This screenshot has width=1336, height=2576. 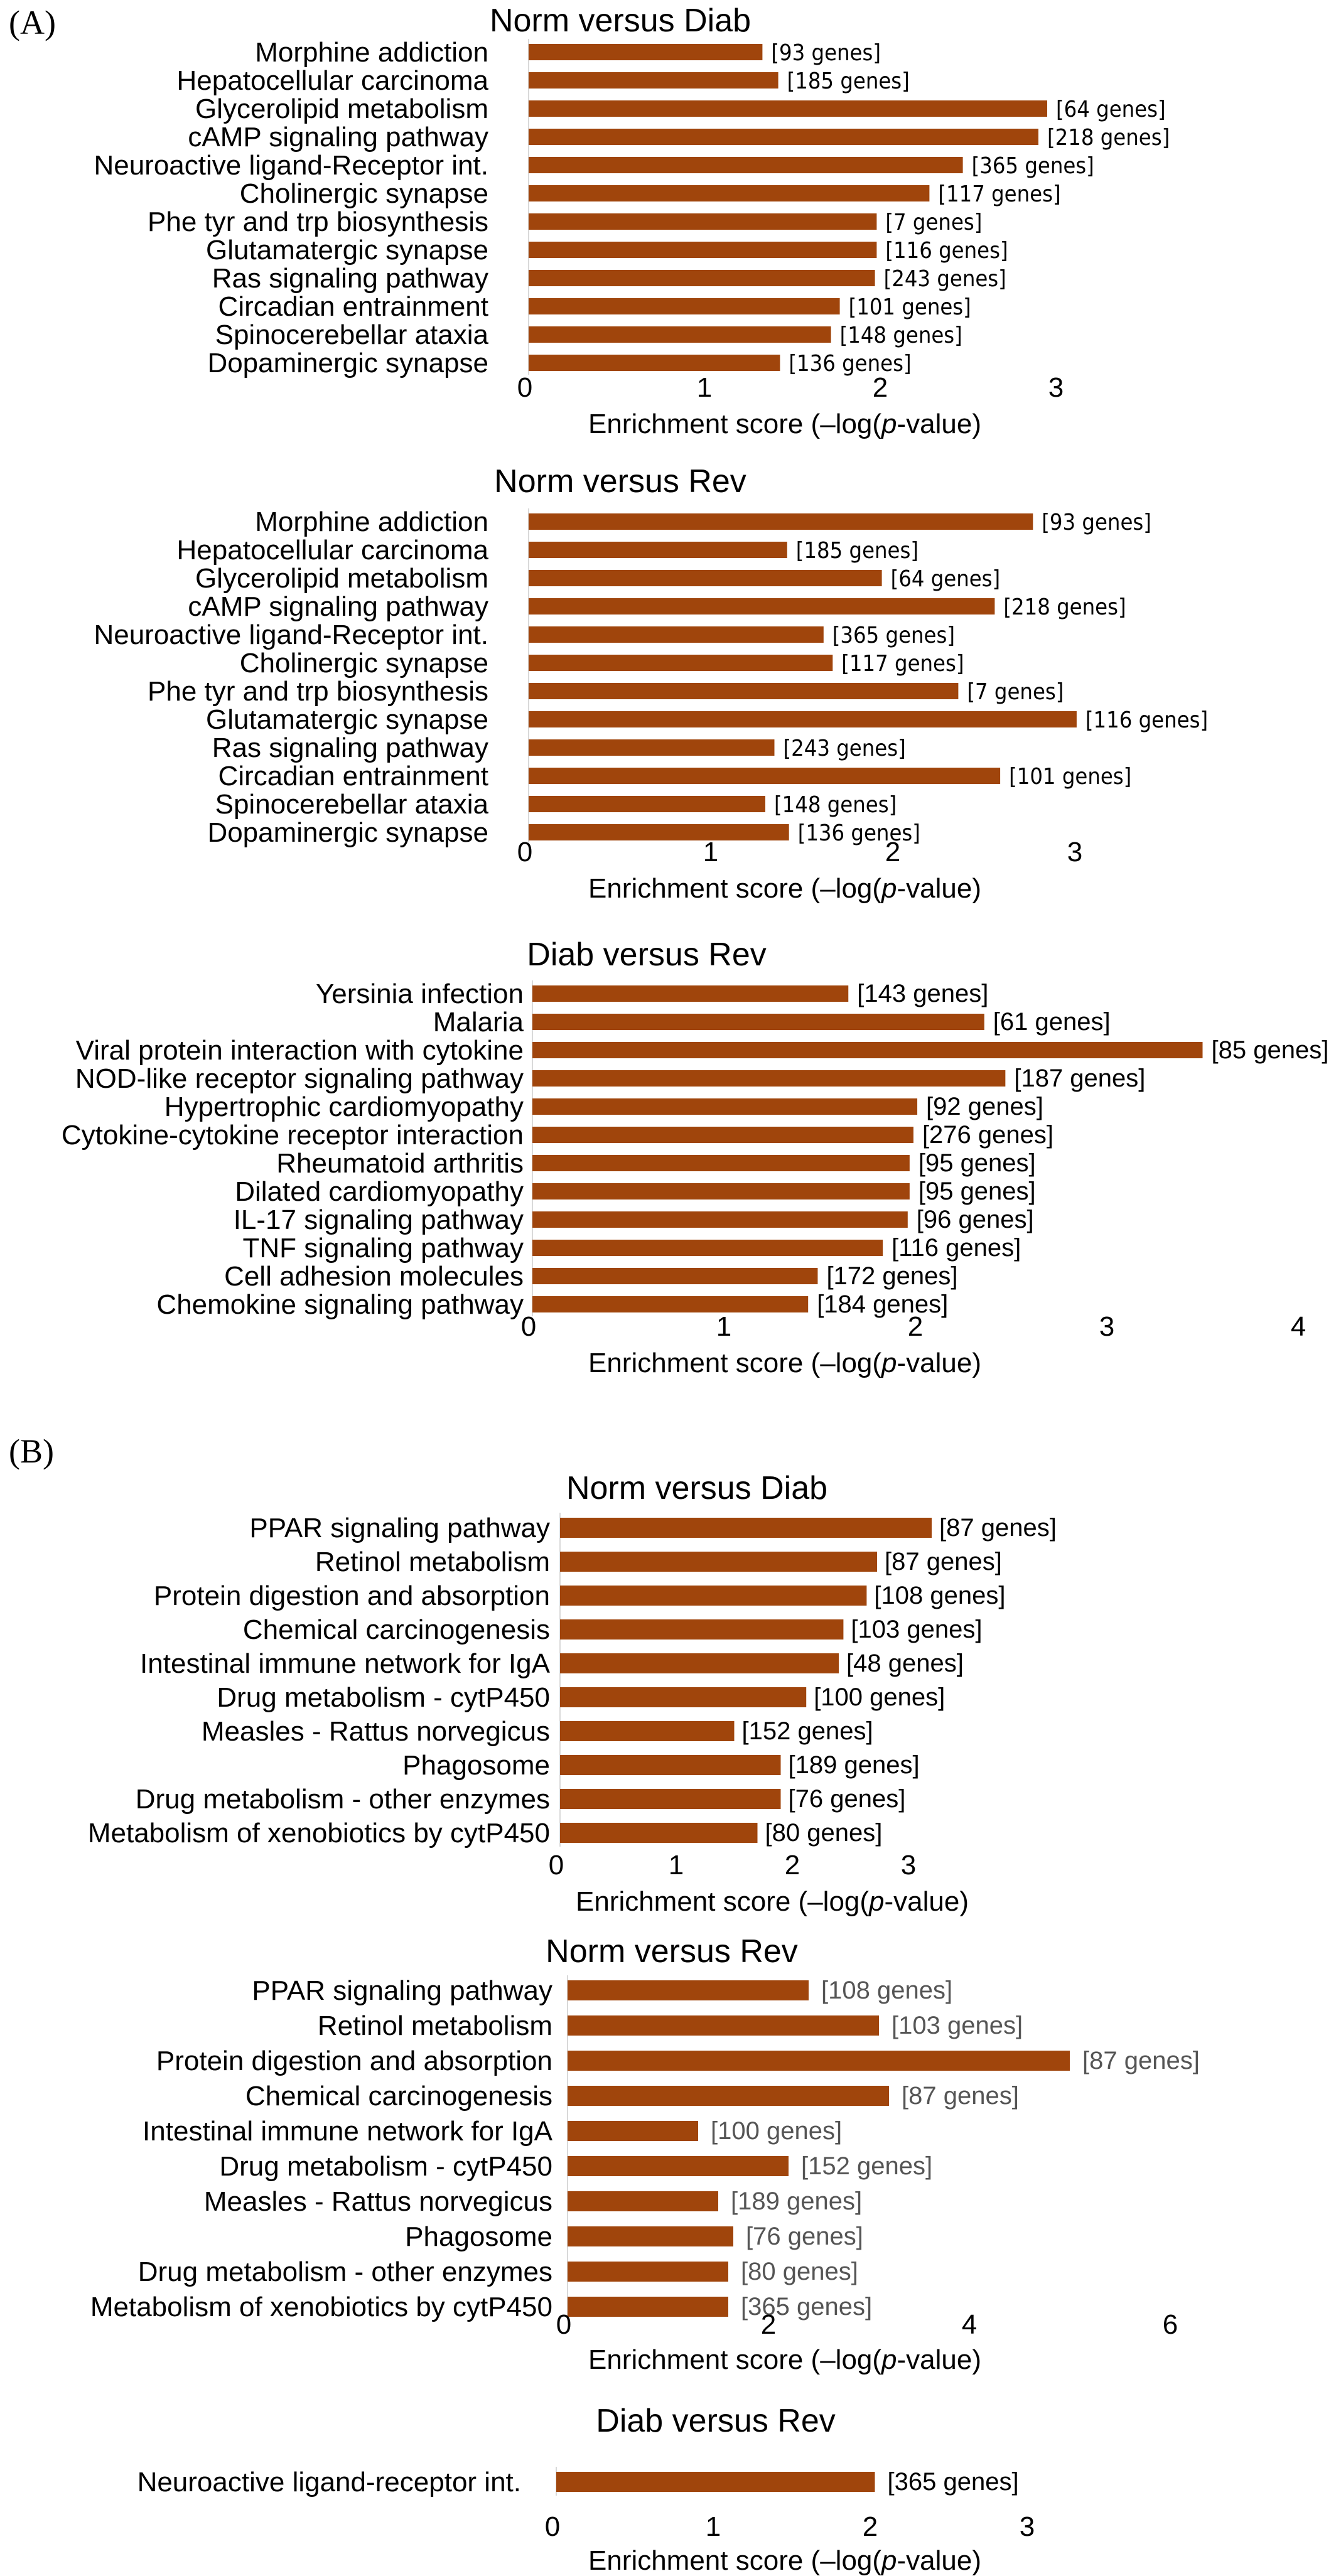 I want to click on bar-data-label: [172 genes], so click(x=892, y=1276).